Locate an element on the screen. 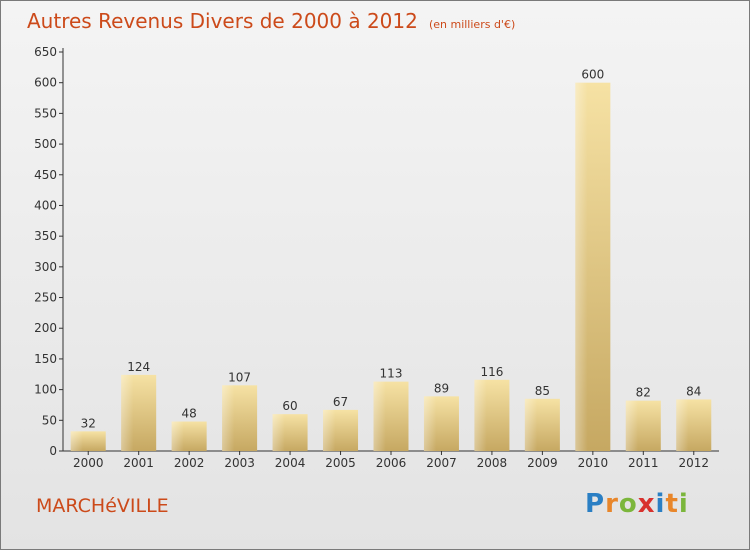 The image size is (750, 550). y-tick-label: 500 is located at coordinates (45, 144).